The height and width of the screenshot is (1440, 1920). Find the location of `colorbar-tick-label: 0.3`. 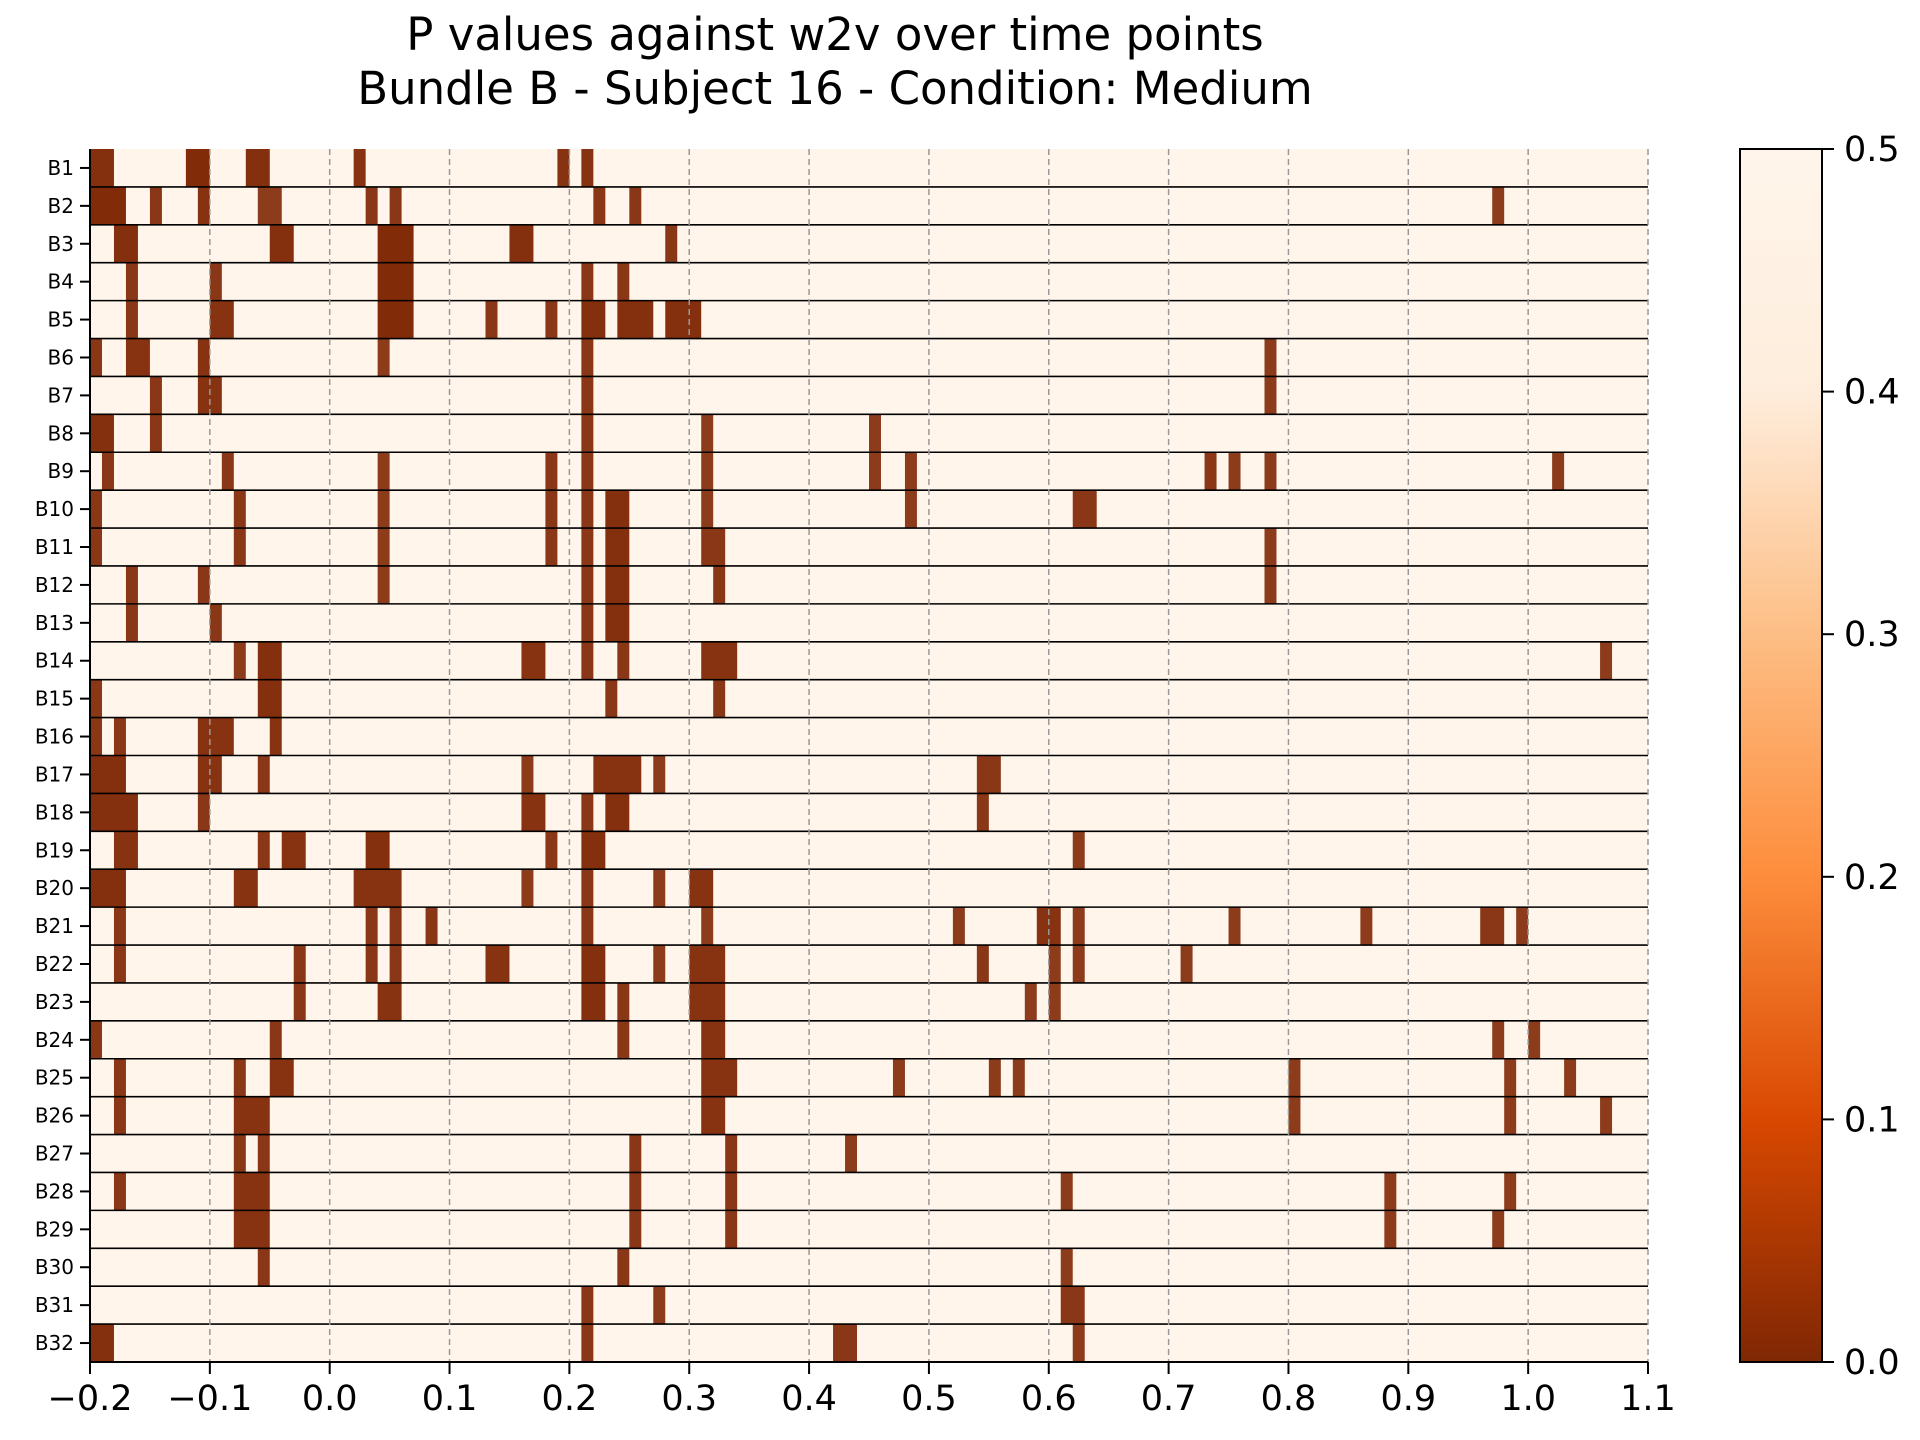

colorbar-tick-label: 0.3 is located at coordinates (1872, 635).